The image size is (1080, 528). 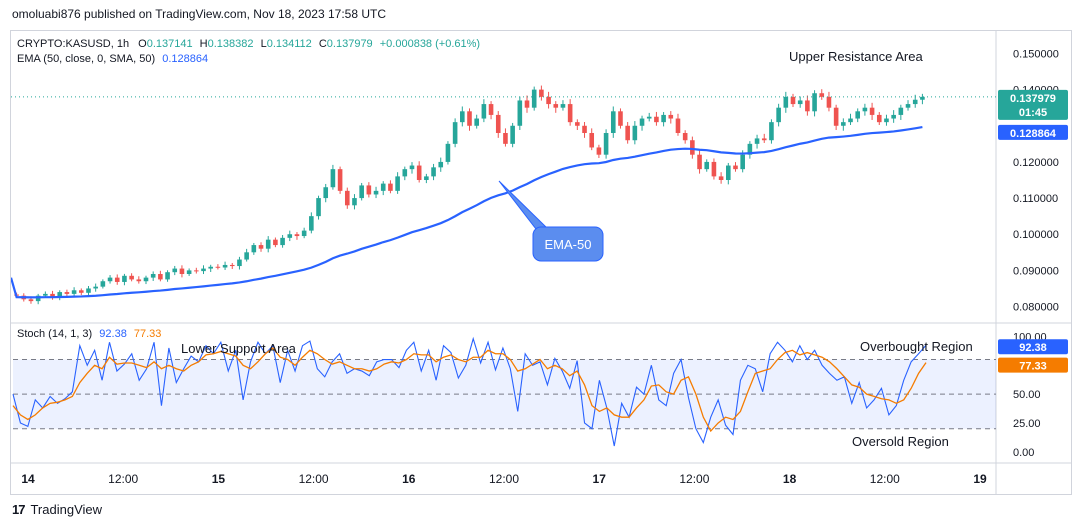 I want to click on stoch-d-tag-bg, so click(x=1033, y=365).